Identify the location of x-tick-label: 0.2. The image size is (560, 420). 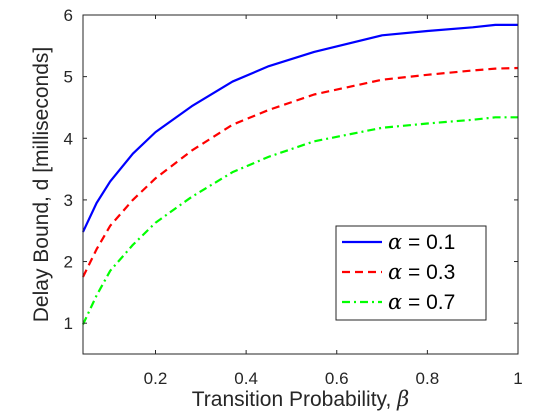
(156, 378).